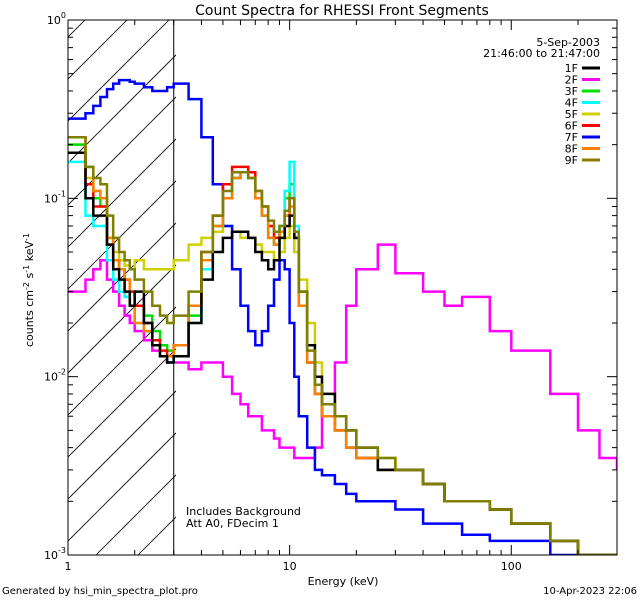 The width and height of the screenshot is (640, 600). Describe the element at coordinates (56, 19) in the screenshot. I see `y-tick-label: 10⁰` at that location.